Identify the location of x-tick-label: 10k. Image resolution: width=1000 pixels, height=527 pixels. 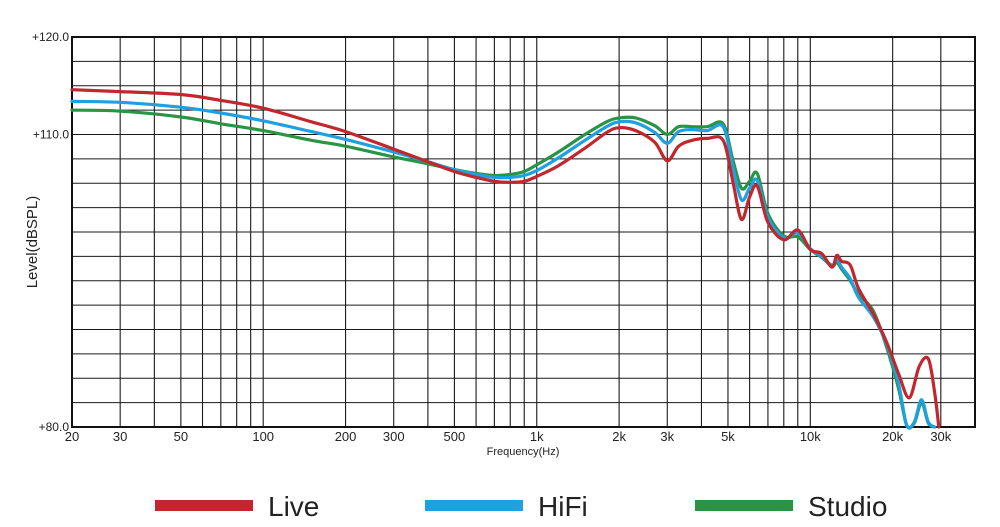
(810, 436).